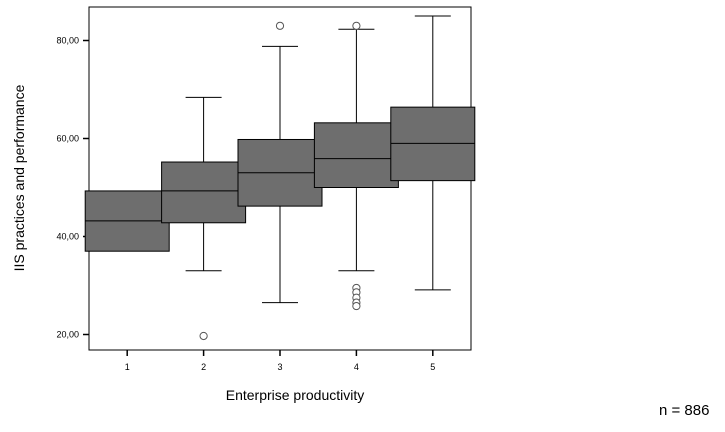  I want to click on y-tick-label: 80,00, so click(67, 41).